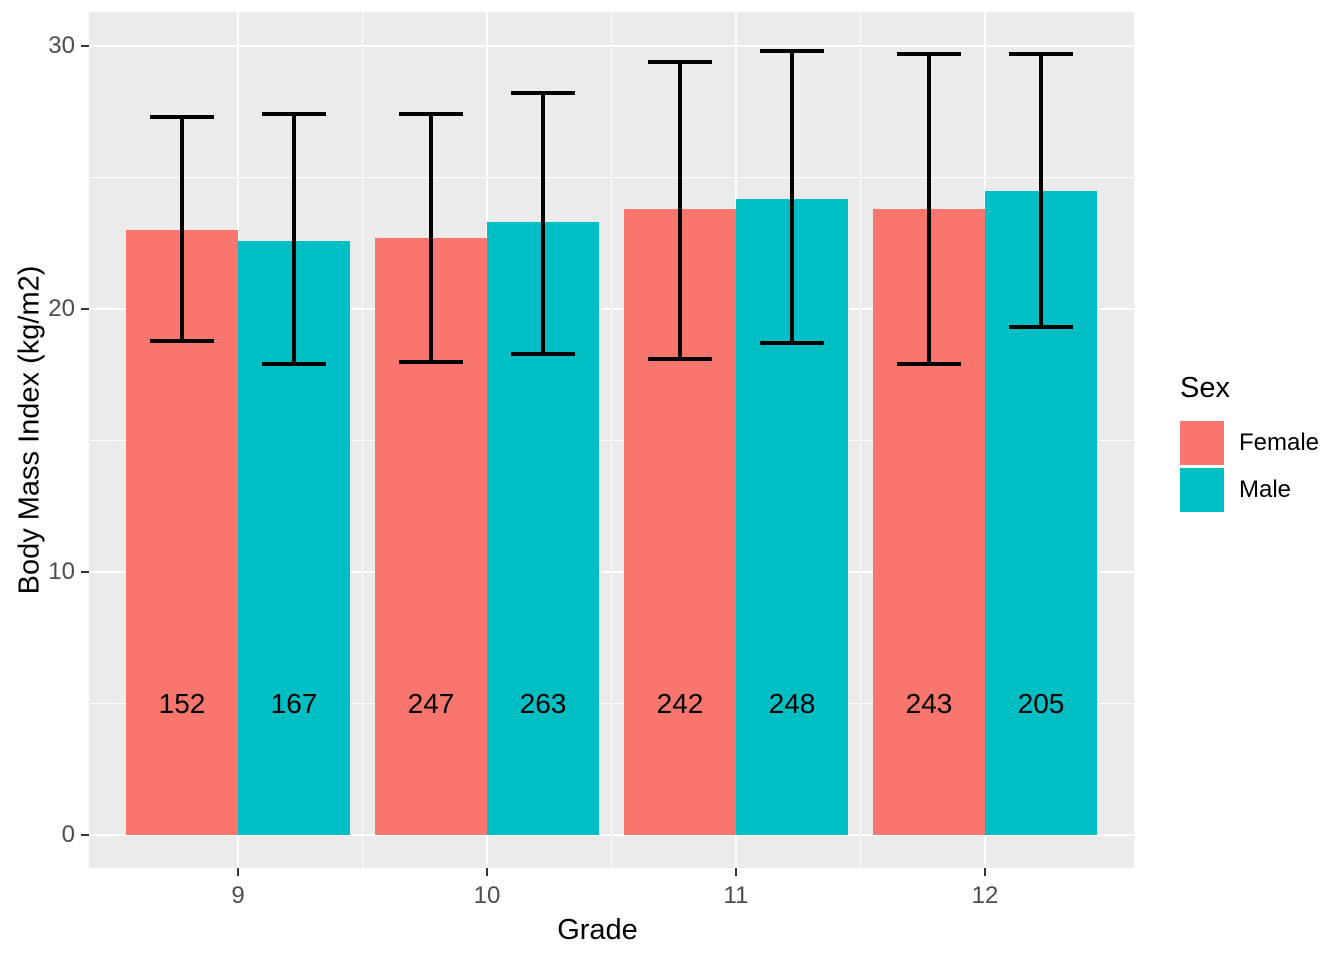 The height and width of the screenshot is (960, 1344). What do you see at coordinates (294, 114) in the screenshot?
I see `errorbar-male-grade-9-cap-top` at bounding box center [294, 114].